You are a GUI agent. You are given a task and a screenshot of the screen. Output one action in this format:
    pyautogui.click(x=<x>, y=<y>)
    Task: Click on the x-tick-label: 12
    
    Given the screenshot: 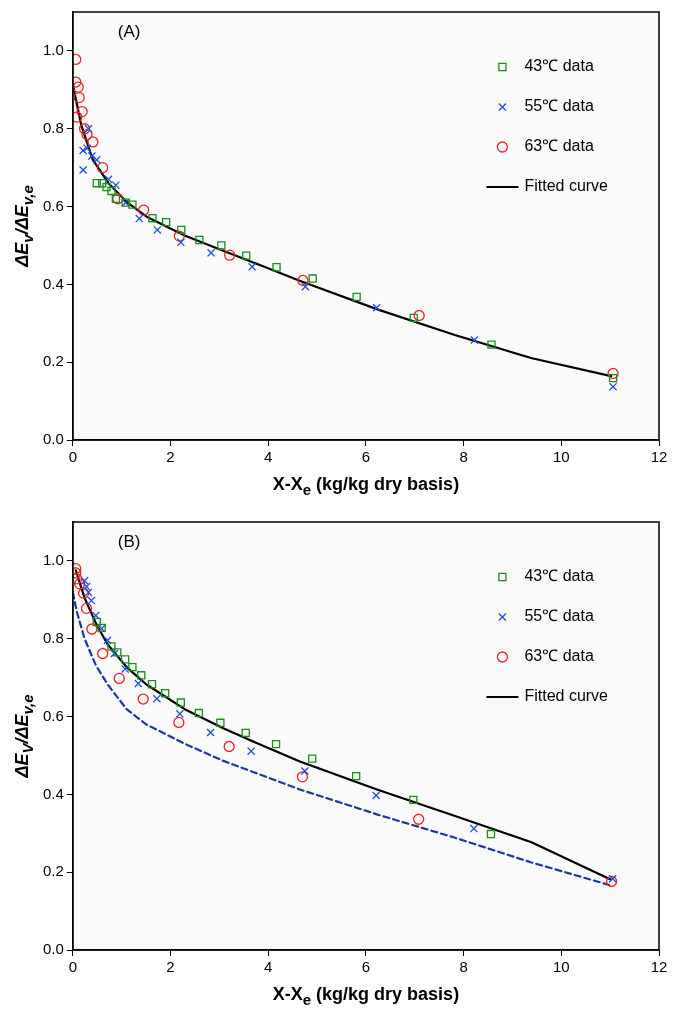 What is the action you would take?
    pyautogui.click(x=659, y=457)
    